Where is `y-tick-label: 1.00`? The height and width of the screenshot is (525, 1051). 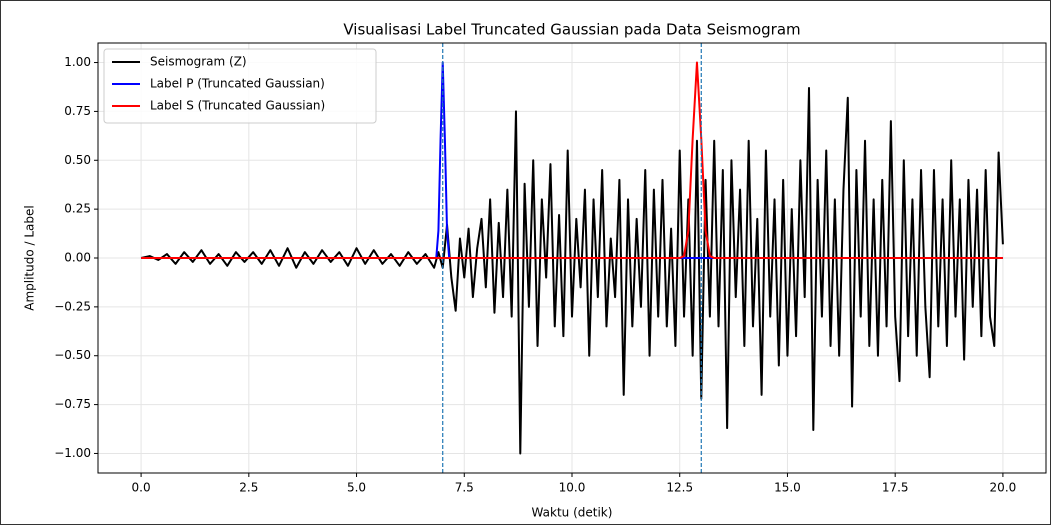
y-tick-label: 1.00 is located at coordinates (77, 62).